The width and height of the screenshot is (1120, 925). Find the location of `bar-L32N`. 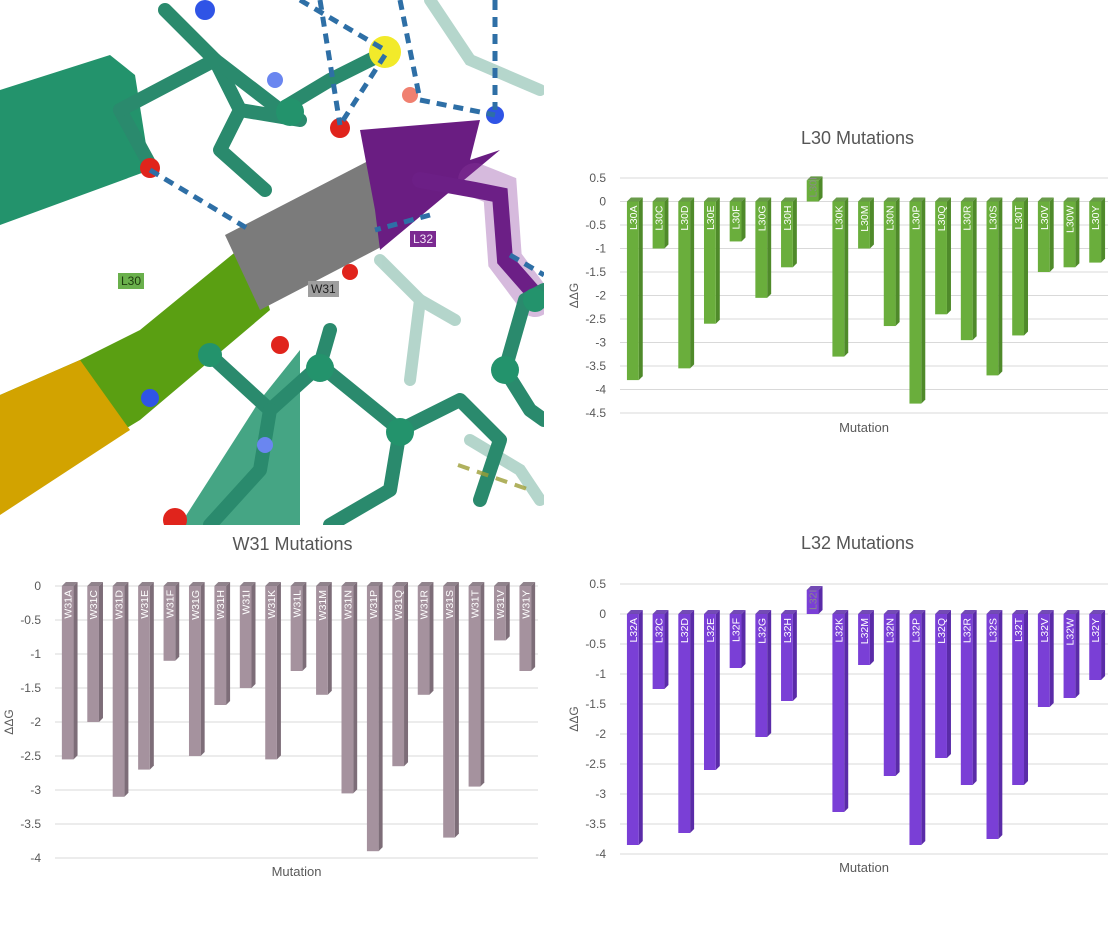

bar-L32N is located at coordinates (889, 695).